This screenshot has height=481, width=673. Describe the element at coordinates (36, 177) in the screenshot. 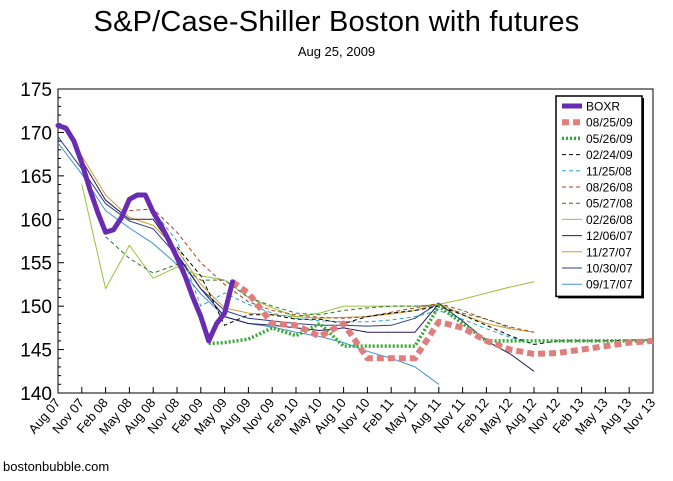

I see `y-tick-label: 165` at that location.